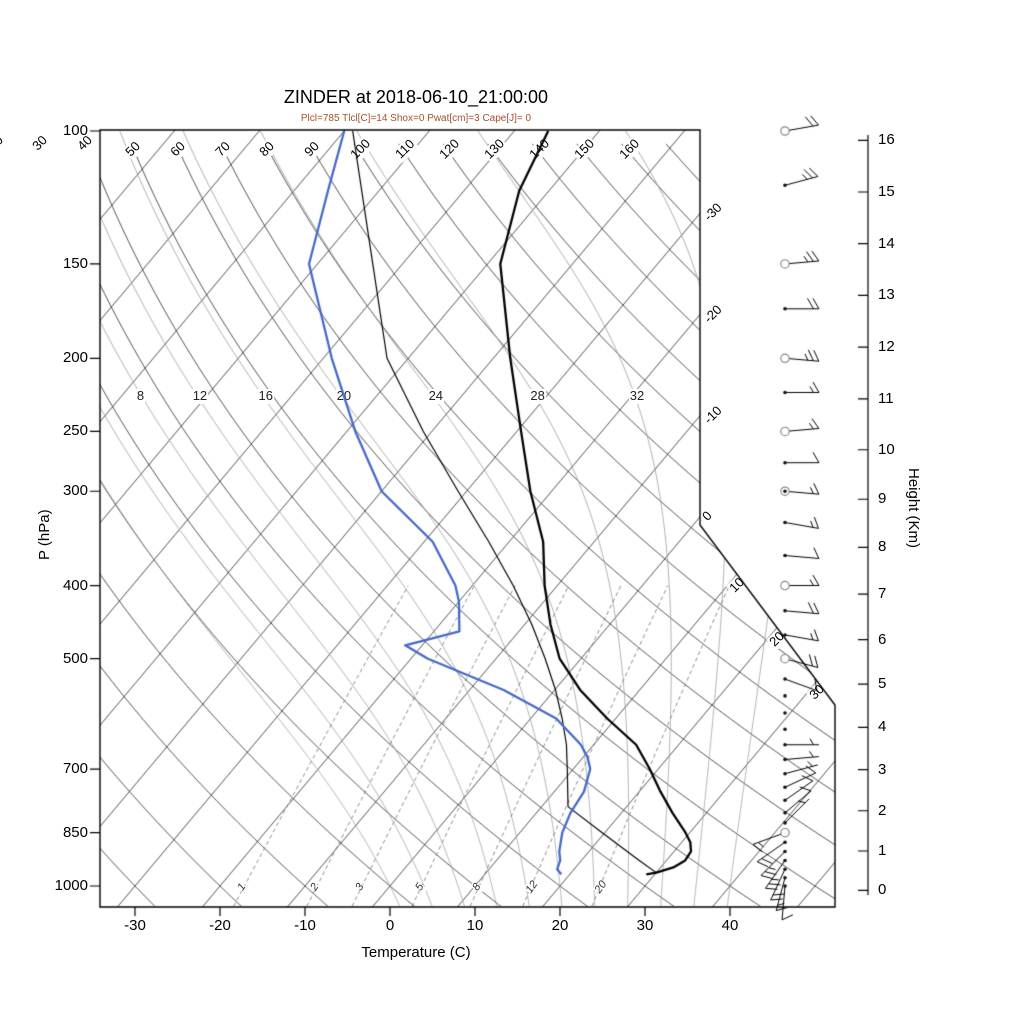 The image size is (1024, 1024). What do you see at coordinates (44, 534) in the screenshot?
I see `pressure-axis-title: P (hPa)` at bounding box center [44, 534].